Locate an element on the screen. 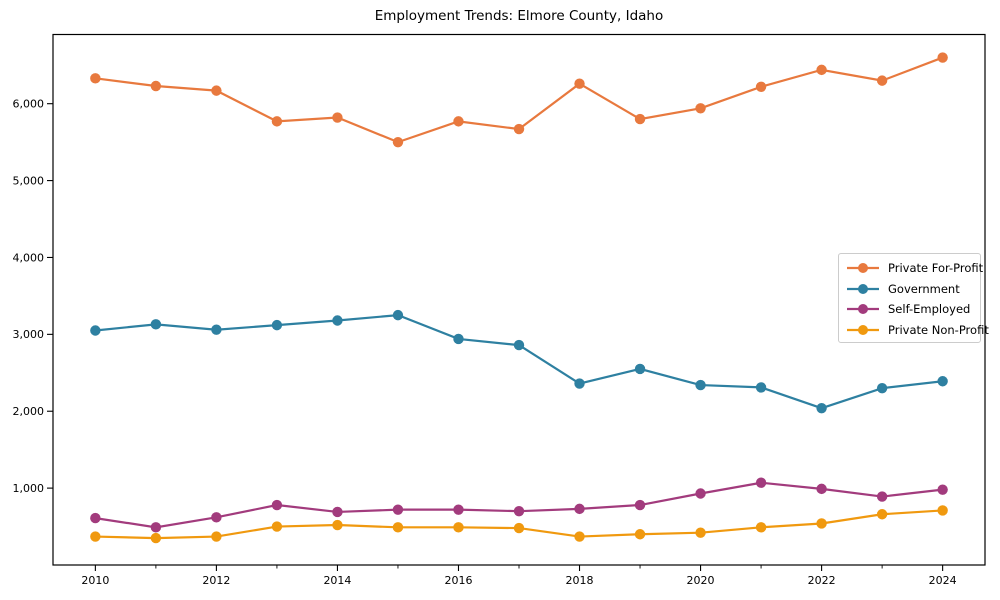 This screenshot has width=1000, height=600. y-tick-label: 4,000 is located at coordinates (29, 257).